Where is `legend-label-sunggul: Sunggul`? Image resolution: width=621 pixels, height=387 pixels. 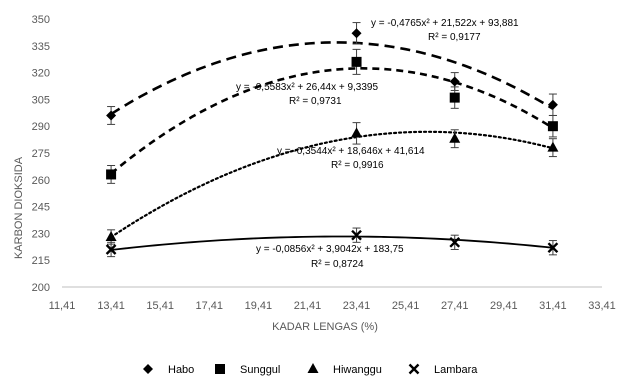 legend-label-sunggul: Sunggul is located at coordinates (260, 370).